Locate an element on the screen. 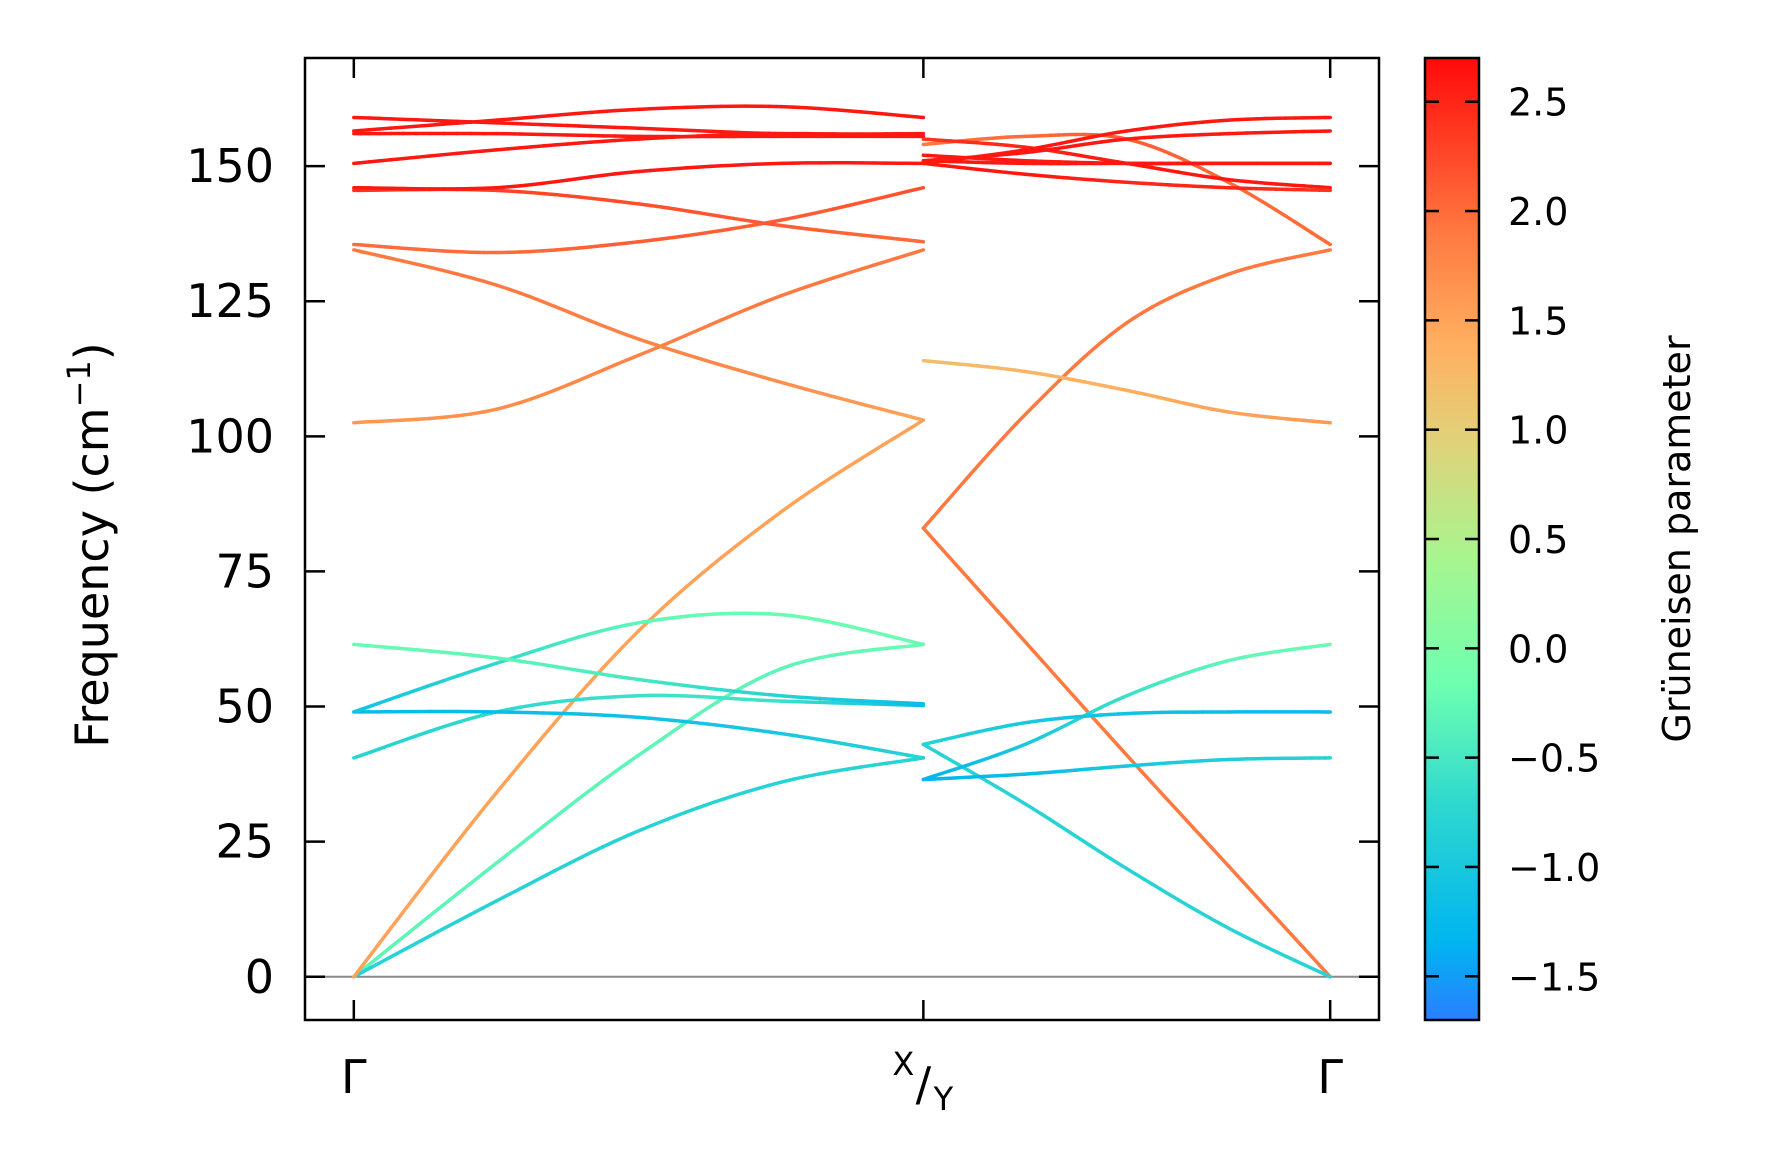 Image resolution: width=1775 pixels, height=1171 pixels. colorbar-tick-label: 2.5 is located at coordinates (1538, 103).